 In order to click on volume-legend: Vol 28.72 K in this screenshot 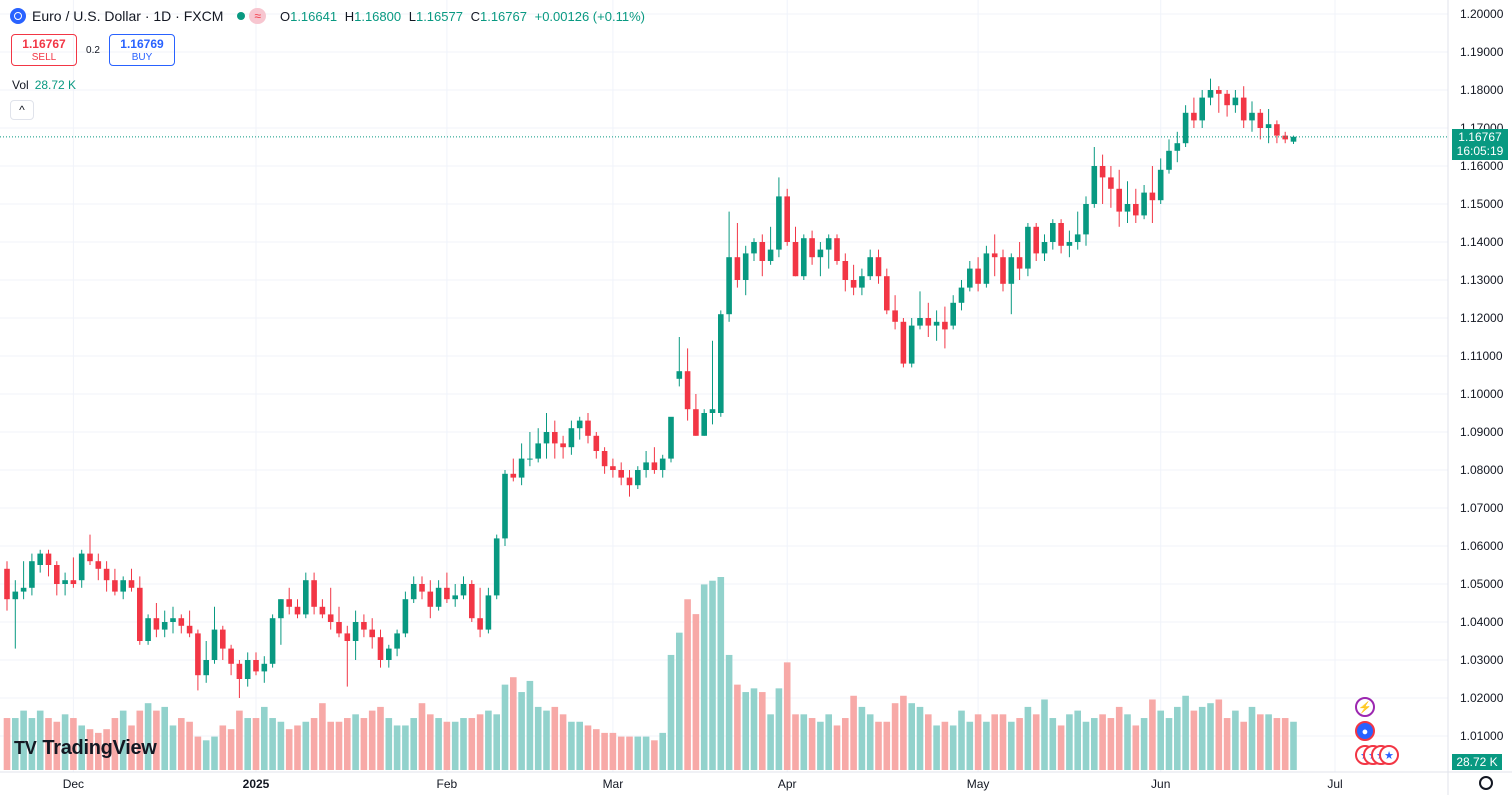, I will do `click(44, 85)`.